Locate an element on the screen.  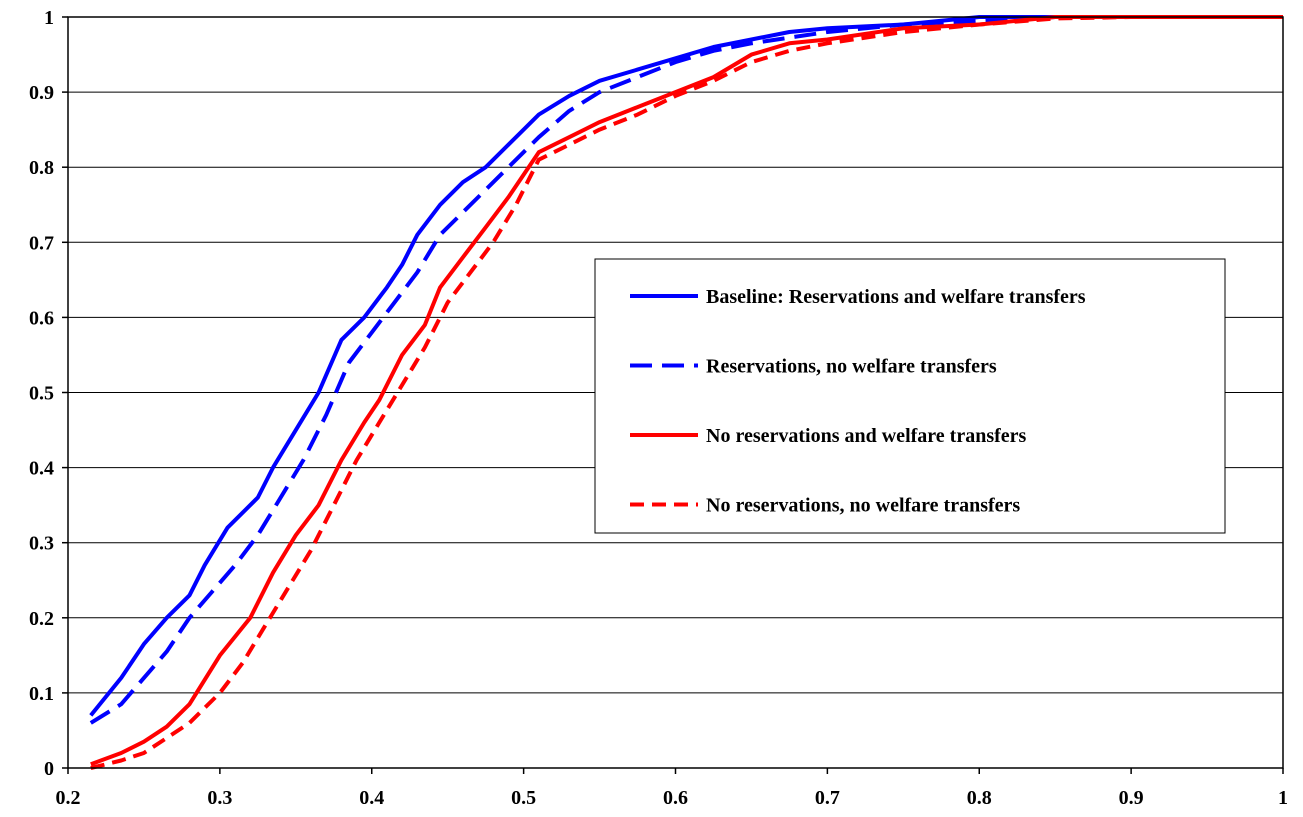
y-tick-label: 0.3 is located at coordinates (41, 544).